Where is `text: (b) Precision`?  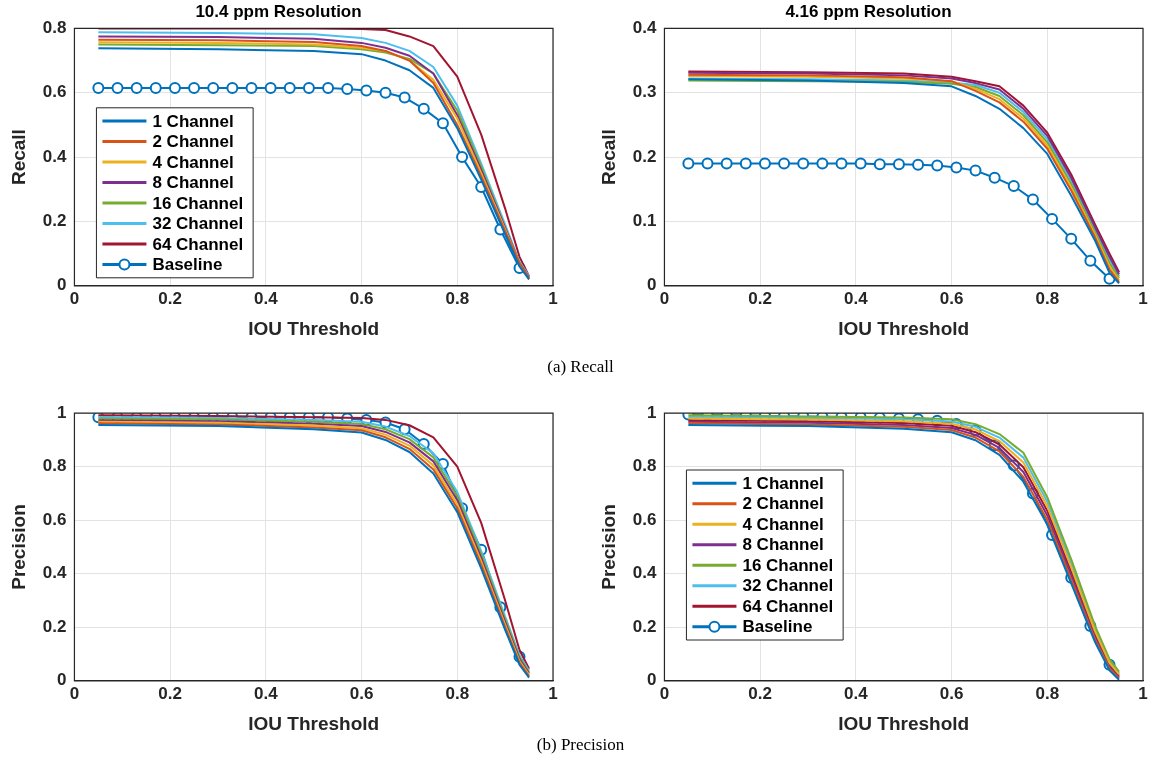 text: (b) Precision is located at coordinates (580, 745).